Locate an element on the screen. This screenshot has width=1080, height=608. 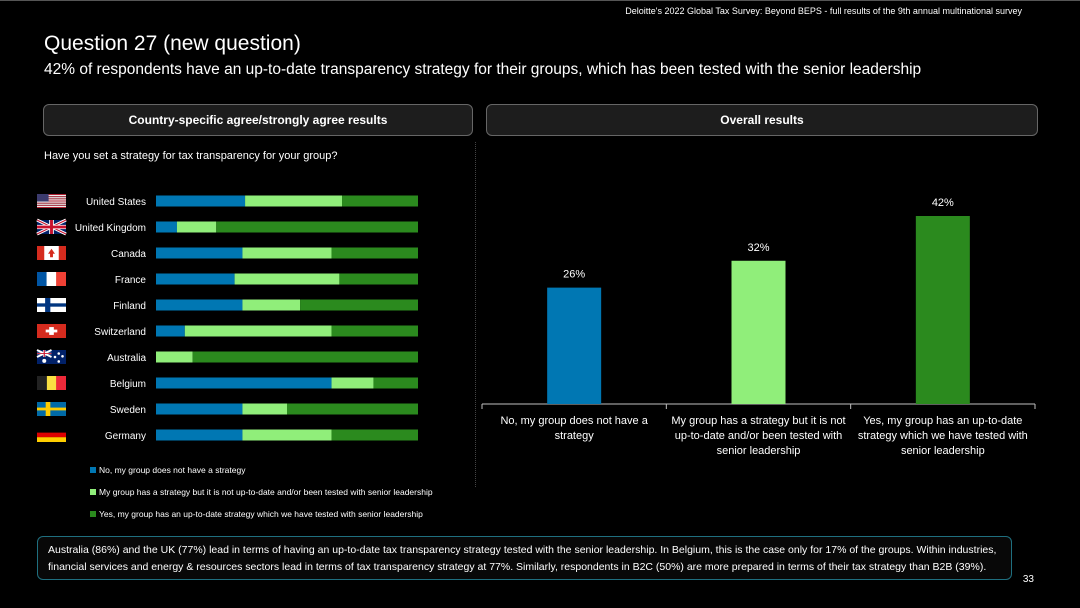
category-tick-label: up-to-date and/or been tested with is located at coordinates (759, 436).